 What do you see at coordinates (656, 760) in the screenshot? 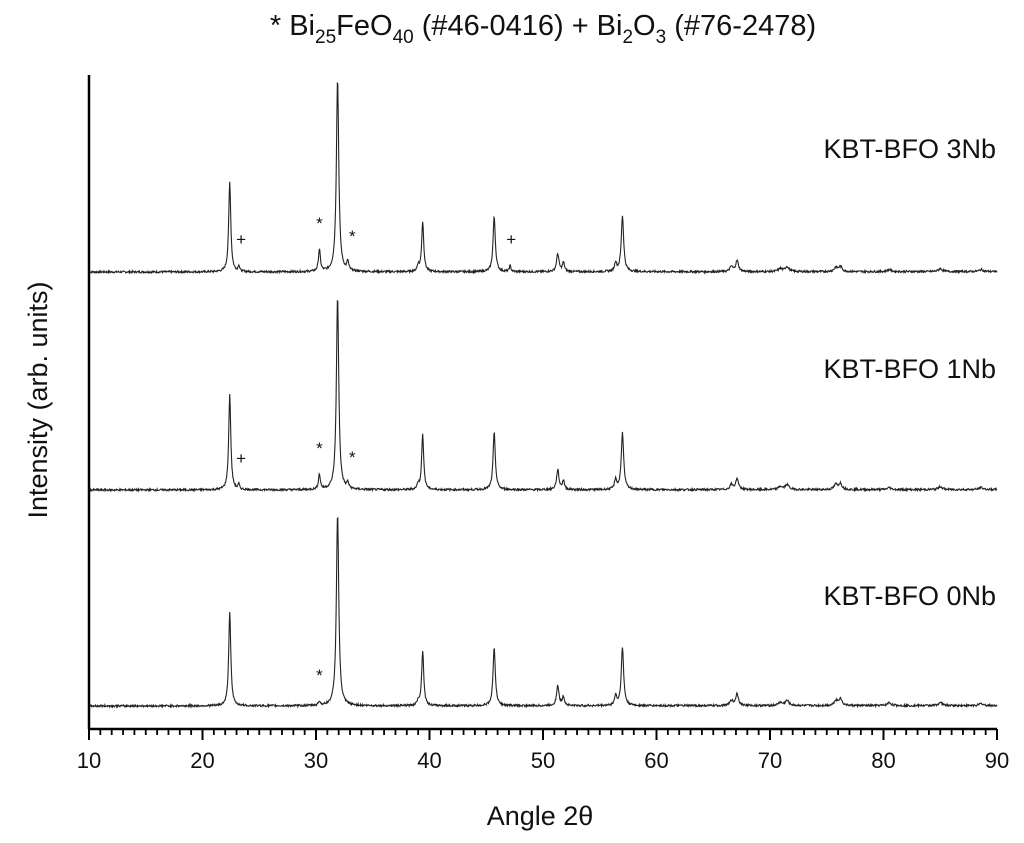
I see `x-tick-label-60: 60` at bounding box center [656, 760].